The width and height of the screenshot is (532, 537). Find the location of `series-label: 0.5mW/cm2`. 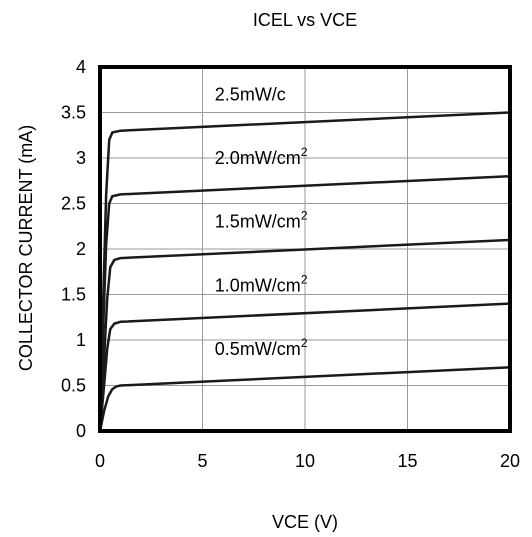

series-label: 0.5mW/cm2 is located at coordinates (261, 347).